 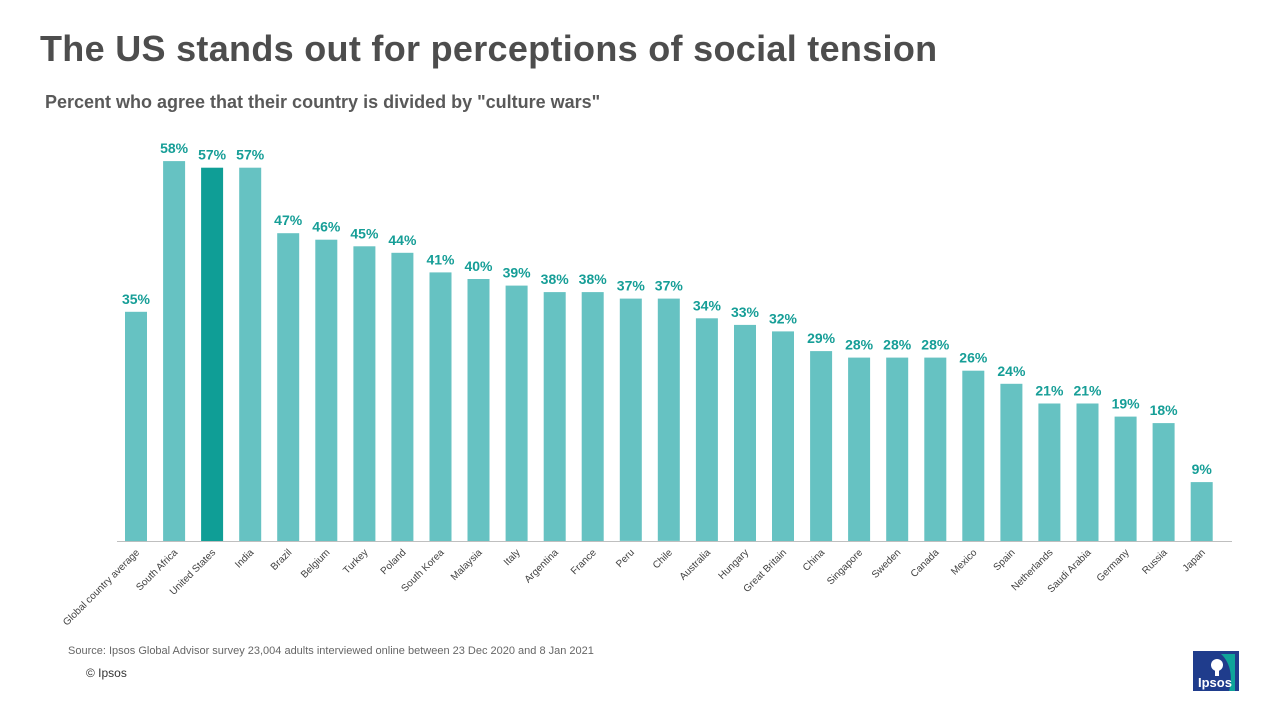 I want to click on logo-accent, so click(x=1228, y=672).